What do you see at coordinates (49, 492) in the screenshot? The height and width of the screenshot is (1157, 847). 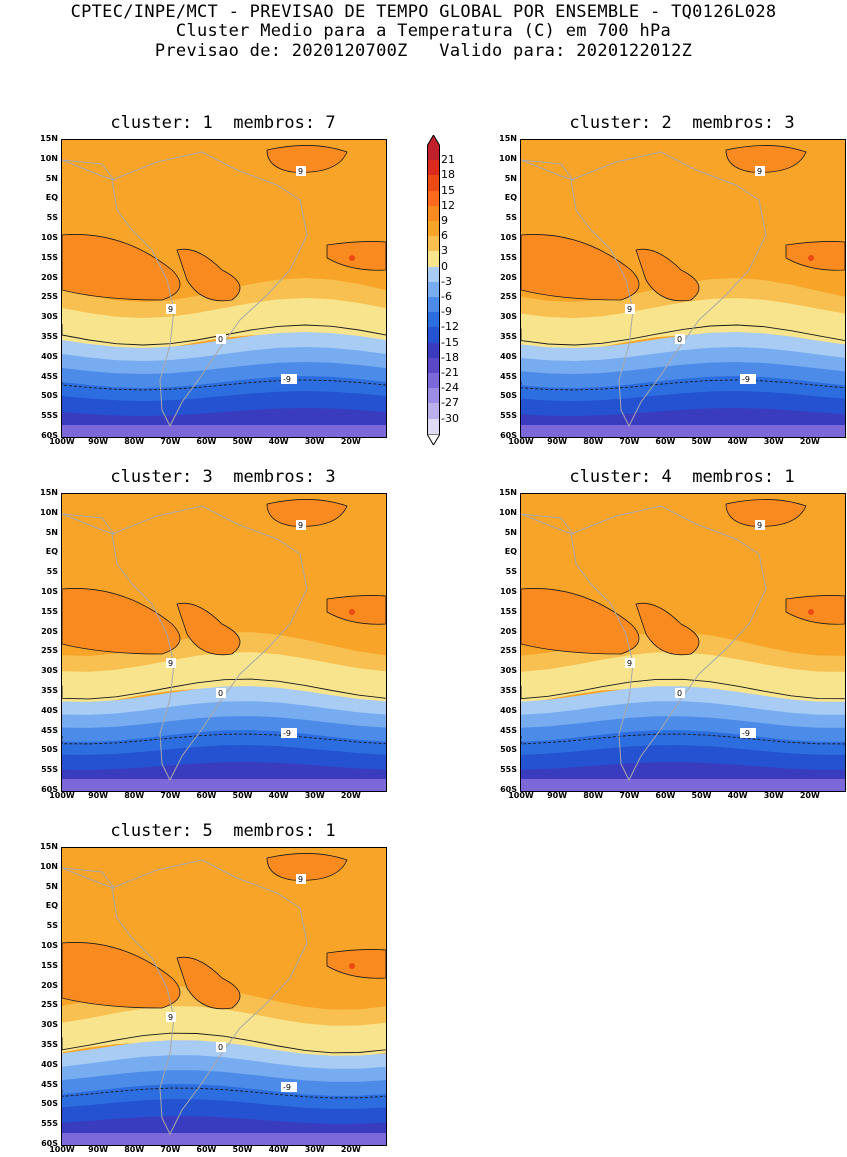 I see `lat-tick-label: 15N` at bounding box center [49, 492].